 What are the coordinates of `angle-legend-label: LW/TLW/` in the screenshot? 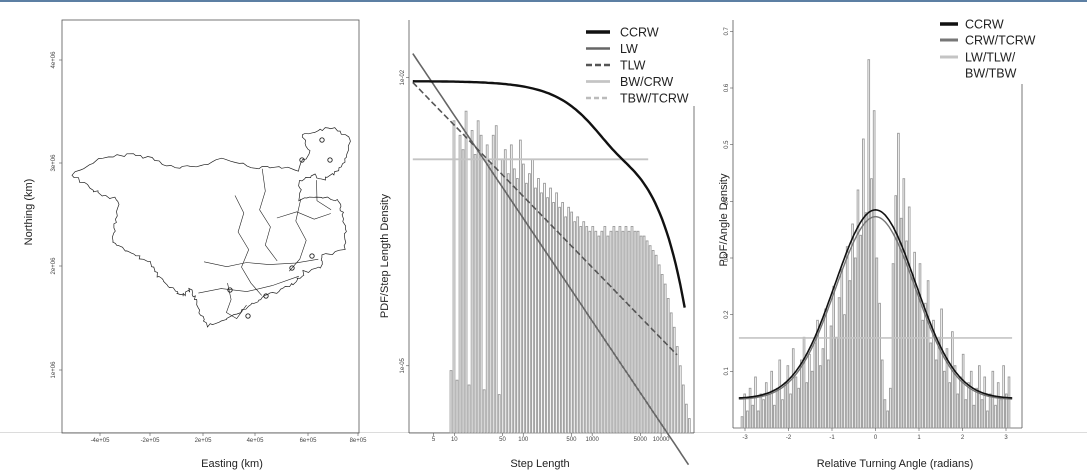 It's located at (990, 58).